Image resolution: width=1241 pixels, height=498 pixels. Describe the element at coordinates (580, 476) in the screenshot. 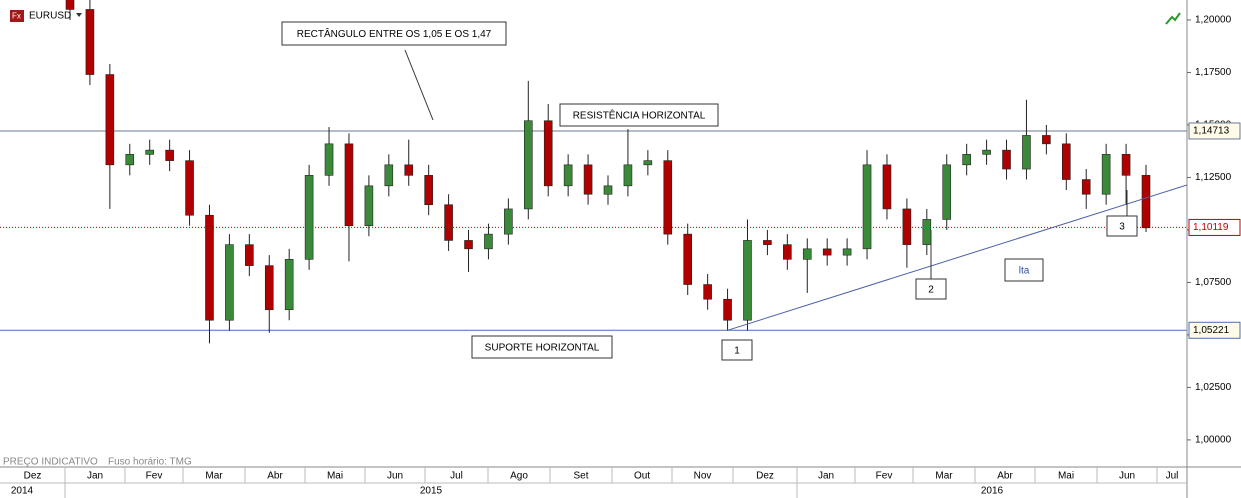

I see `x-tick-label: Set` at that location.